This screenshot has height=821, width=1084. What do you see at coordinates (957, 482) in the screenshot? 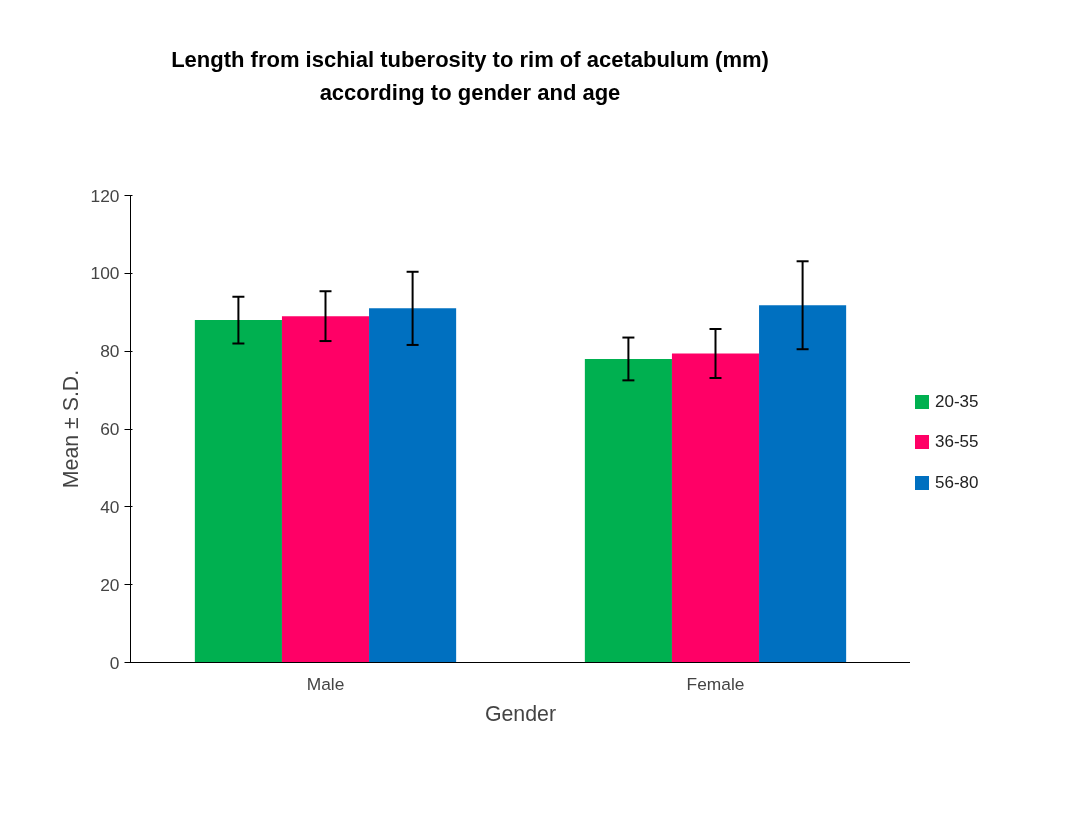
I see `legend-label: 56-80` at bounding box center [957, 482].